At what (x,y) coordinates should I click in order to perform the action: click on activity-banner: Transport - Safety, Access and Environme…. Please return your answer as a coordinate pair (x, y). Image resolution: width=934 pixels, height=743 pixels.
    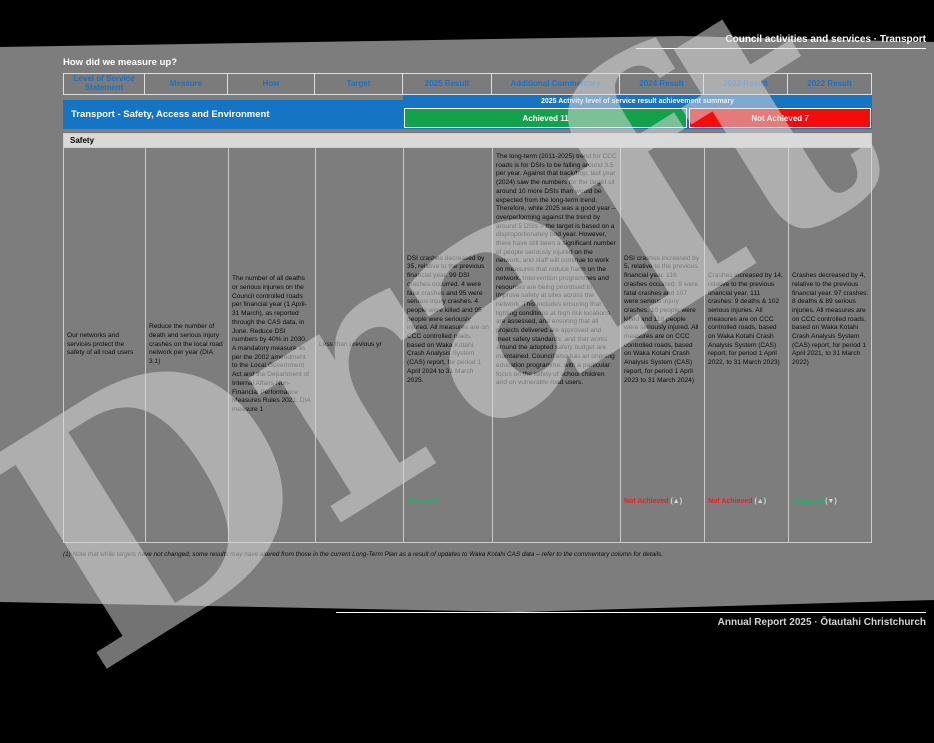
    Looking at the image, I should click on (233, 114).